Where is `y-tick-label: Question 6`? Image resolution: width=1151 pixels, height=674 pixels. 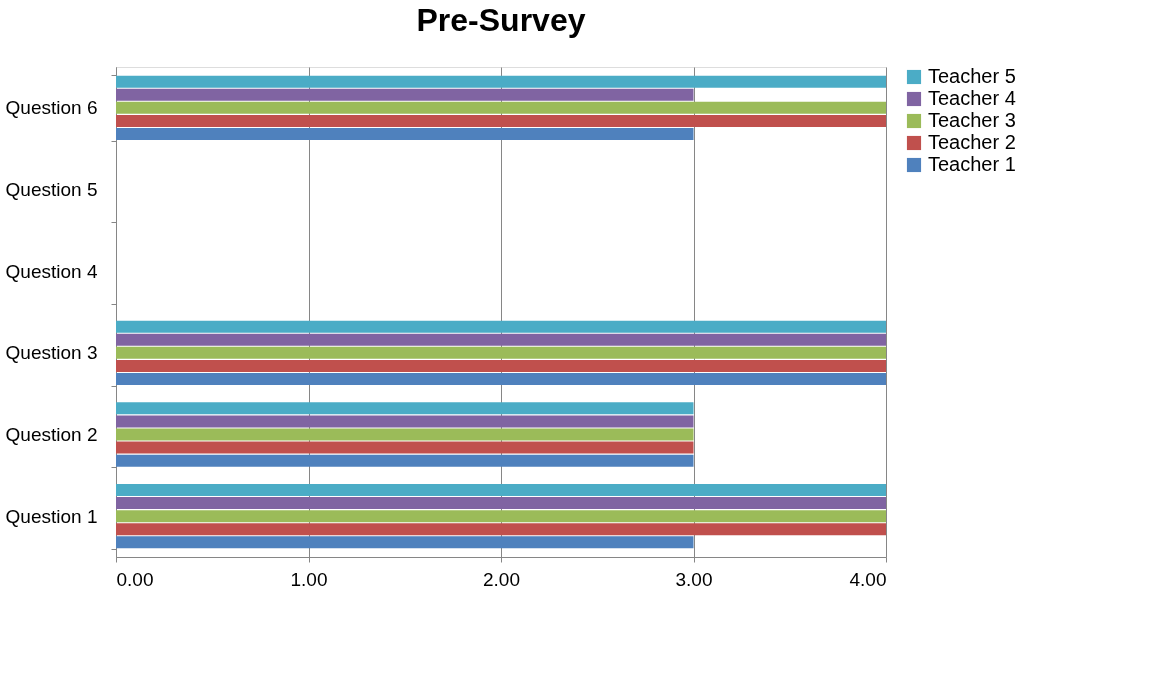
y-tick-label: Question 6 is located at coordinates (51, 108).